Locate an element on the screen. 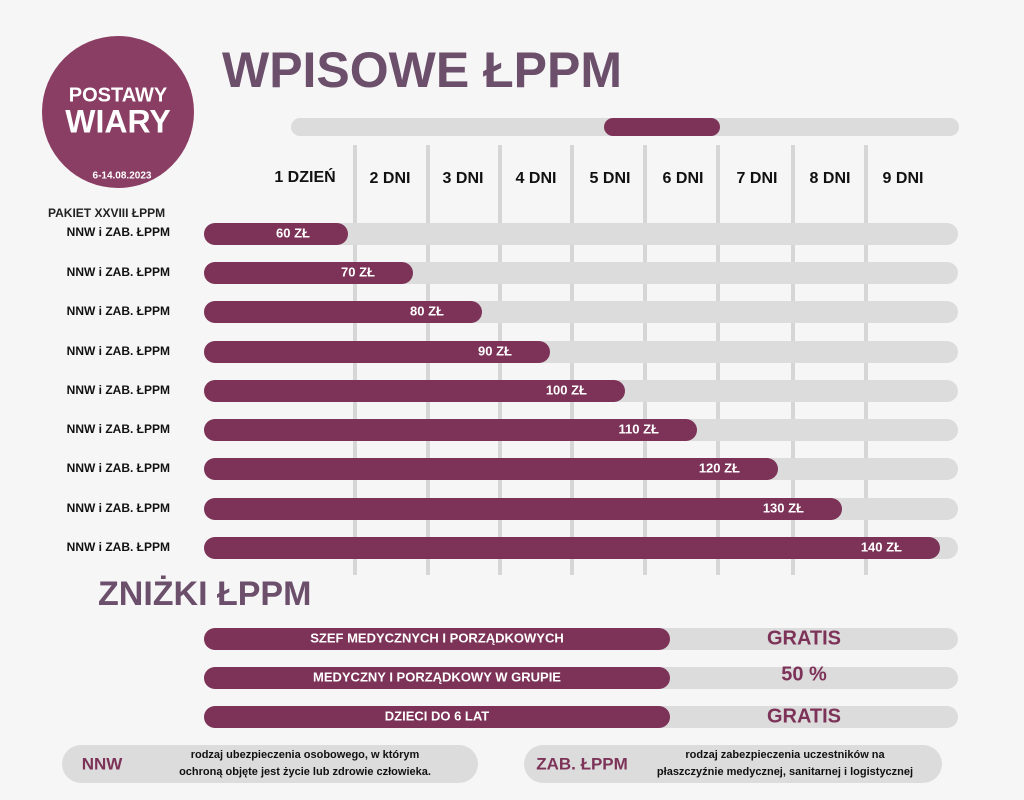  price-label: 60 ZŁ is located at coordinates (293, 232).